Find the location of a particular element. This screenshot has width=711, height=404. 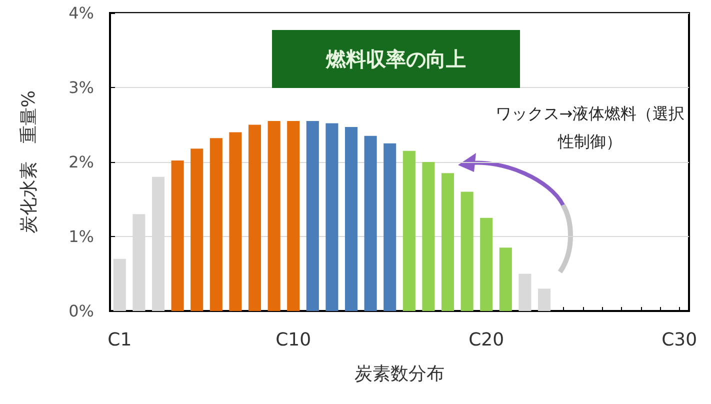

y-tick-label: 2% is located at coordinates (81, 162).